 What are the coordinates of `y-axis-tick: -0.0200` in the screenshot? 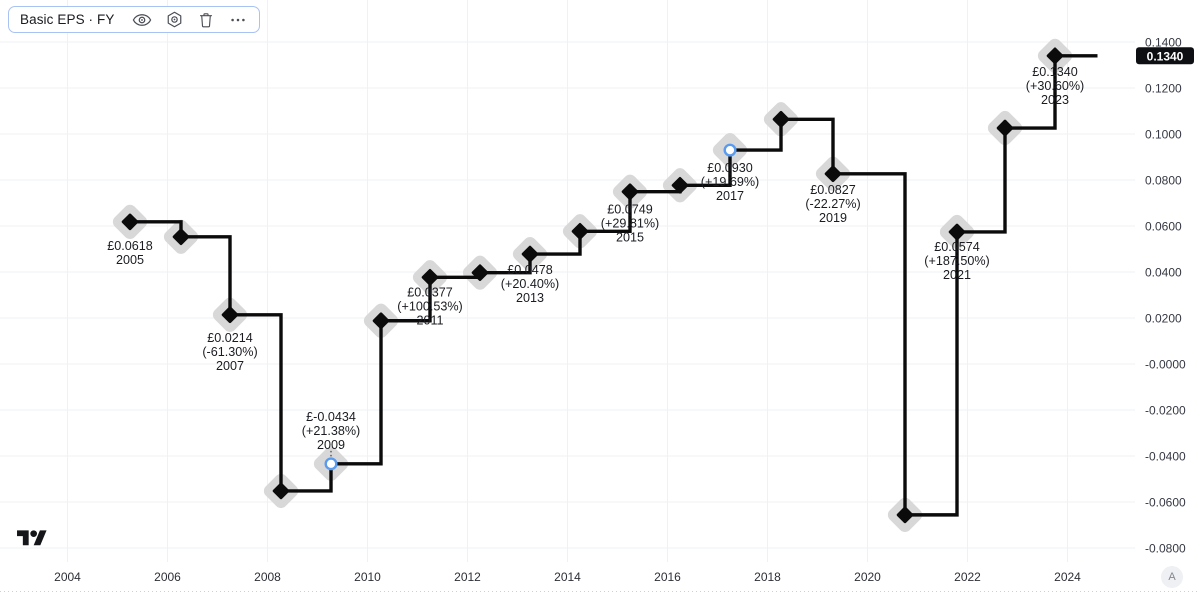 It's located at (1165, 411).